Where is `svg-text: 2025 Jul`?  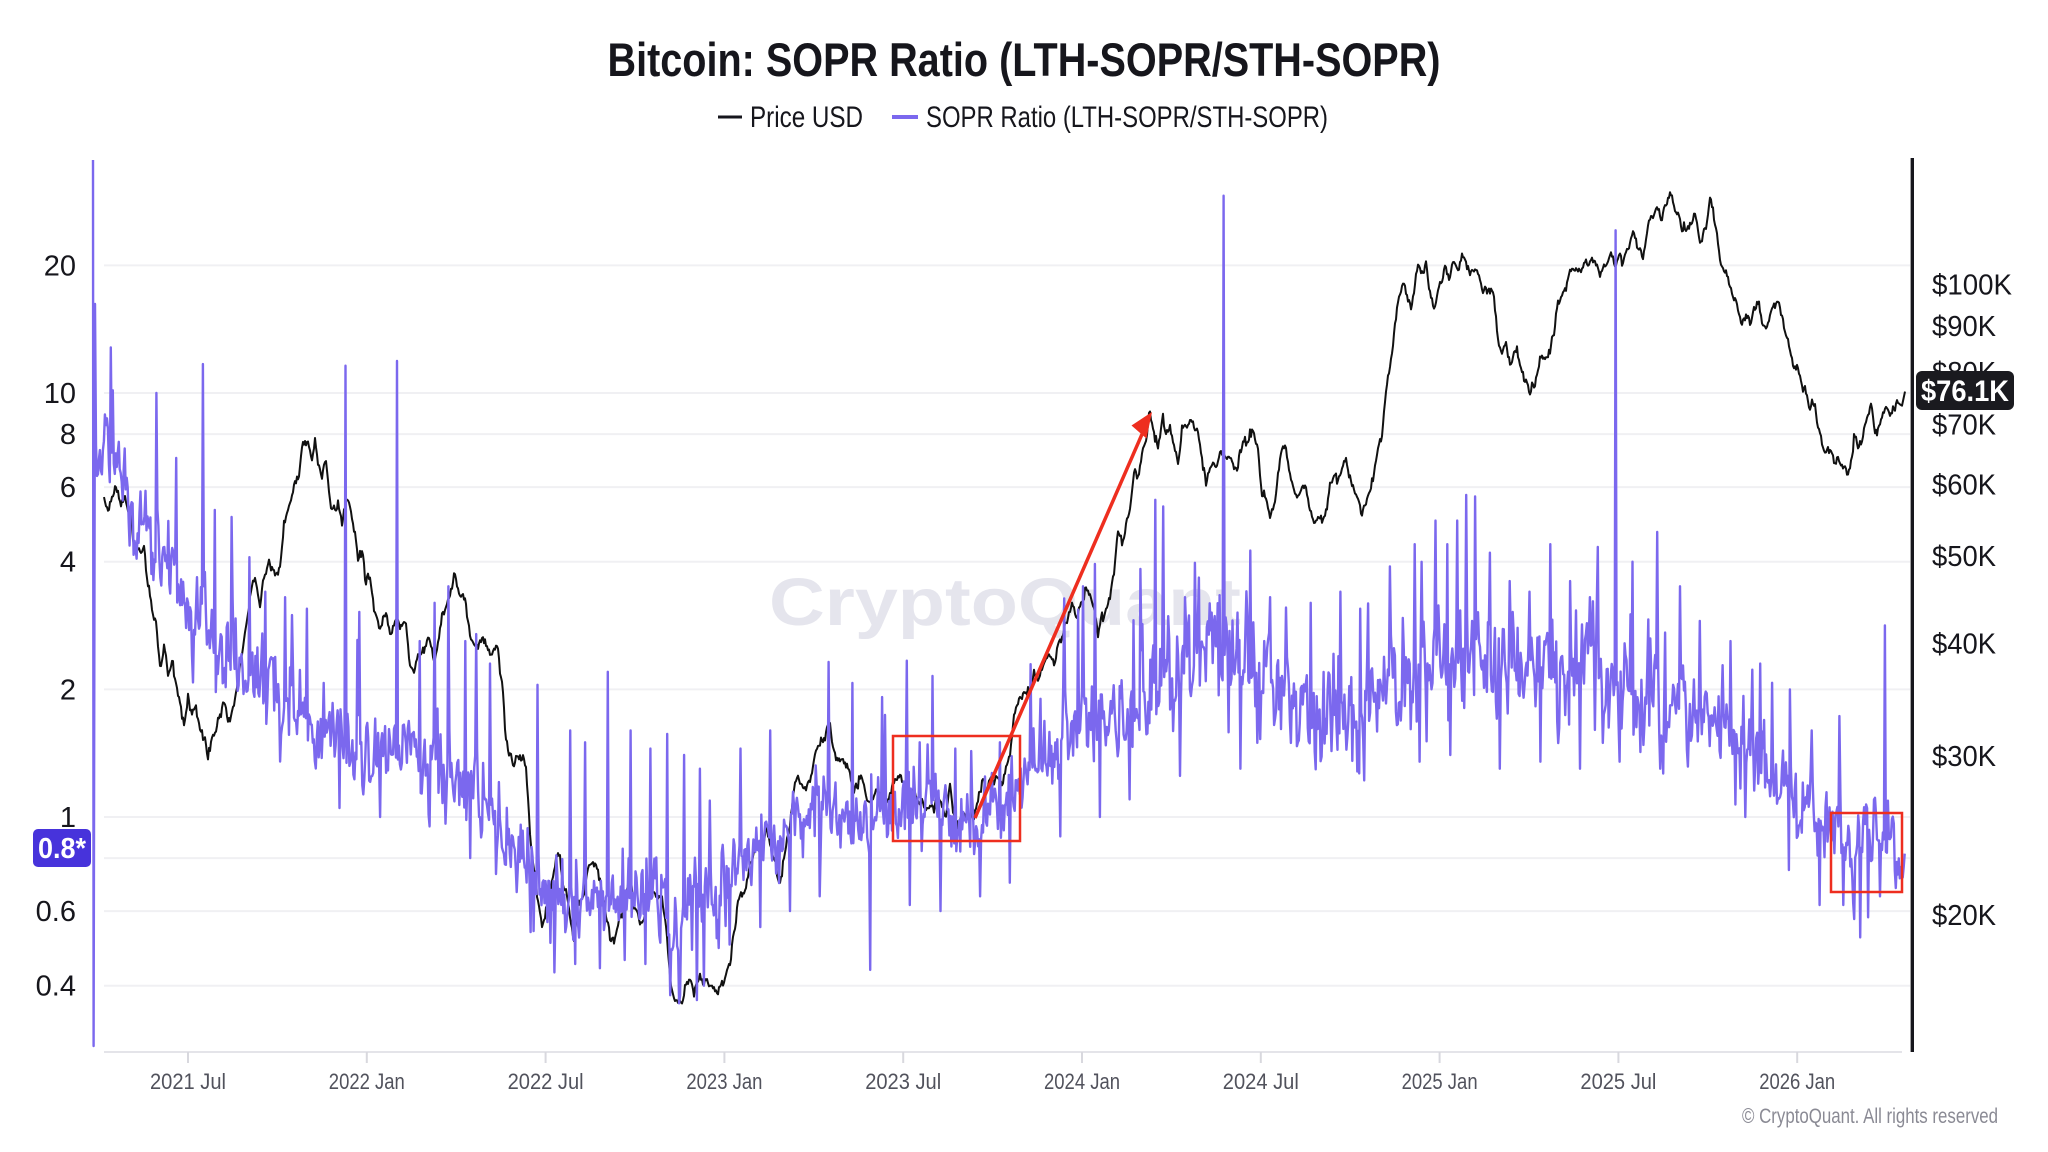 svg-text: 2025 Jul is located at coordinates (1618, 1081).